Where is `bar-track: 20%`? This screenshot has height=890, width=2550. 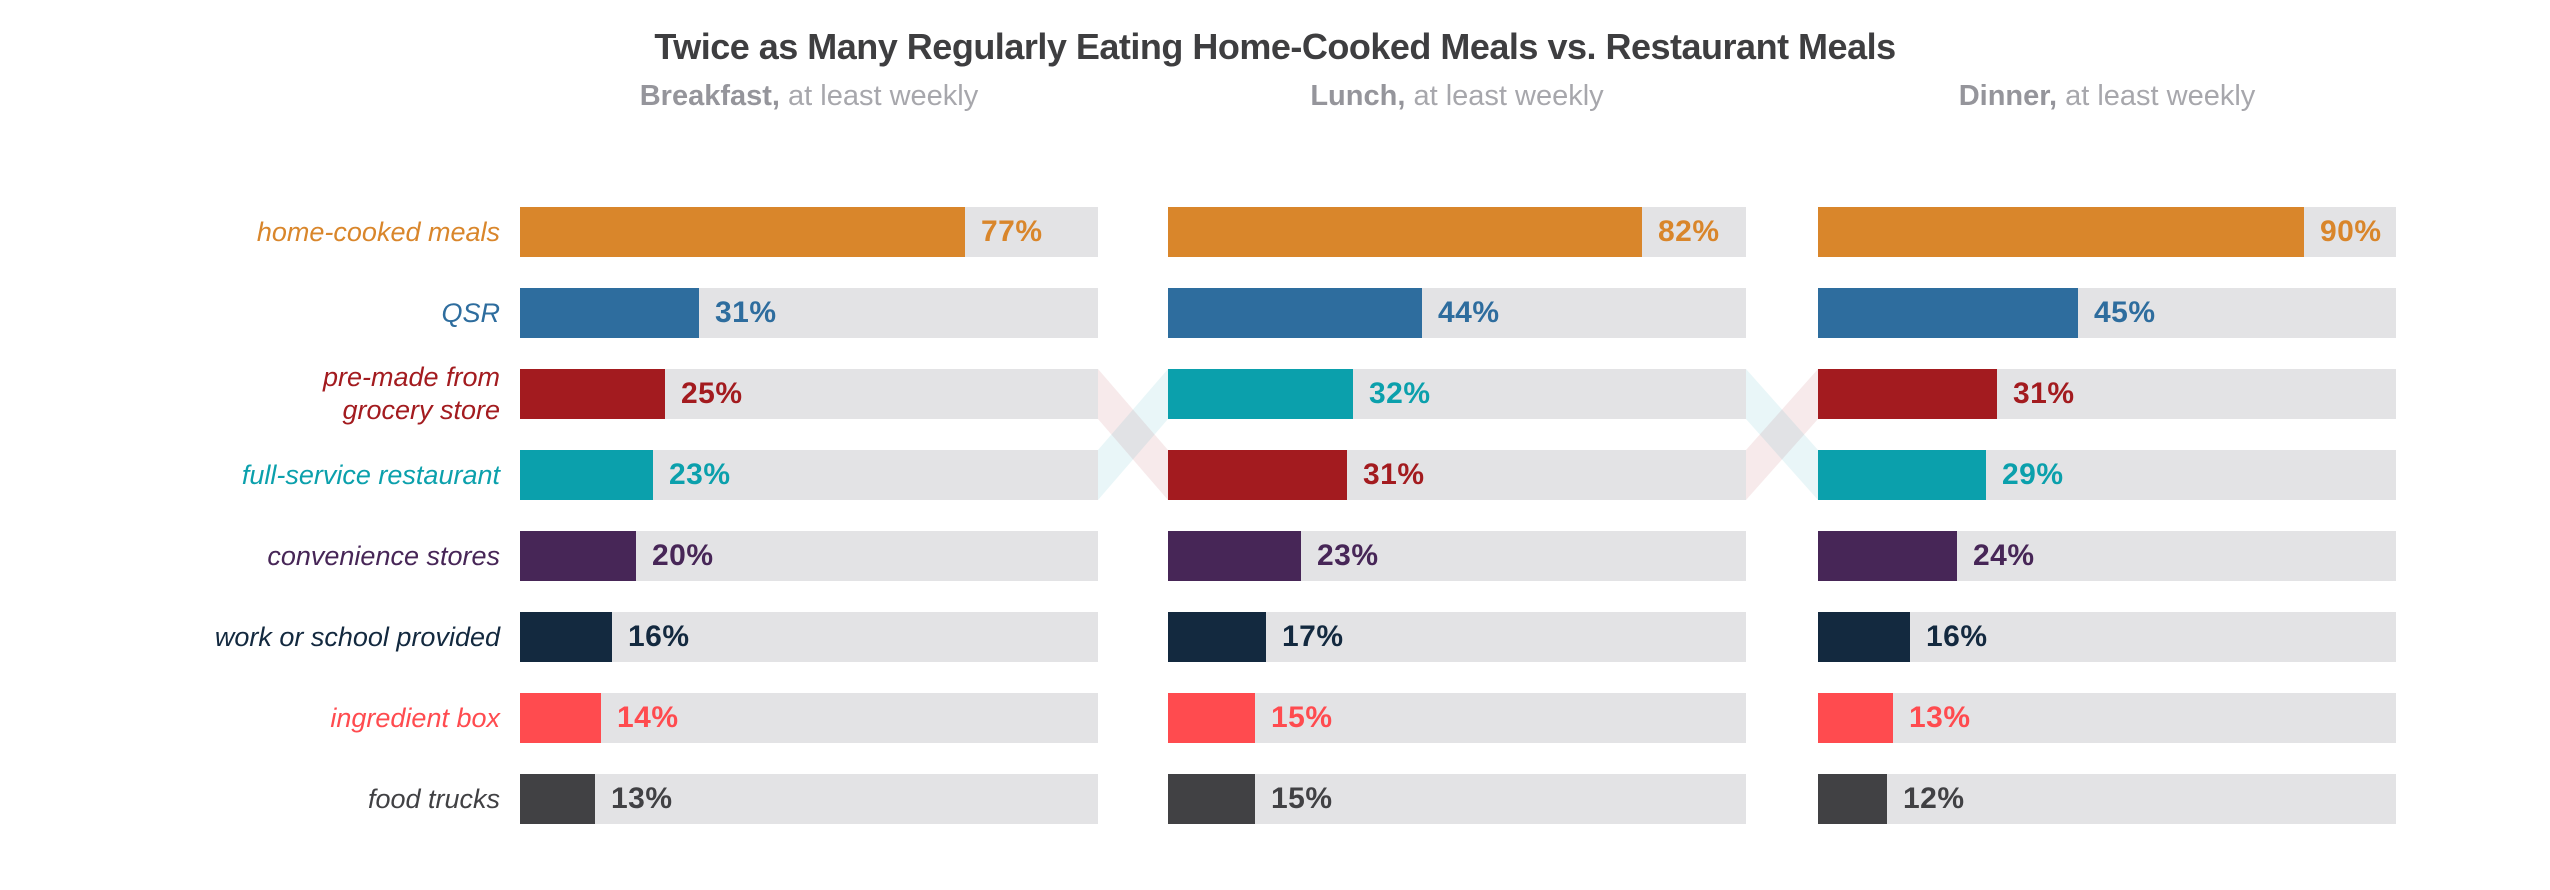
bar-track: 20% is located at coordinates (809, 556).